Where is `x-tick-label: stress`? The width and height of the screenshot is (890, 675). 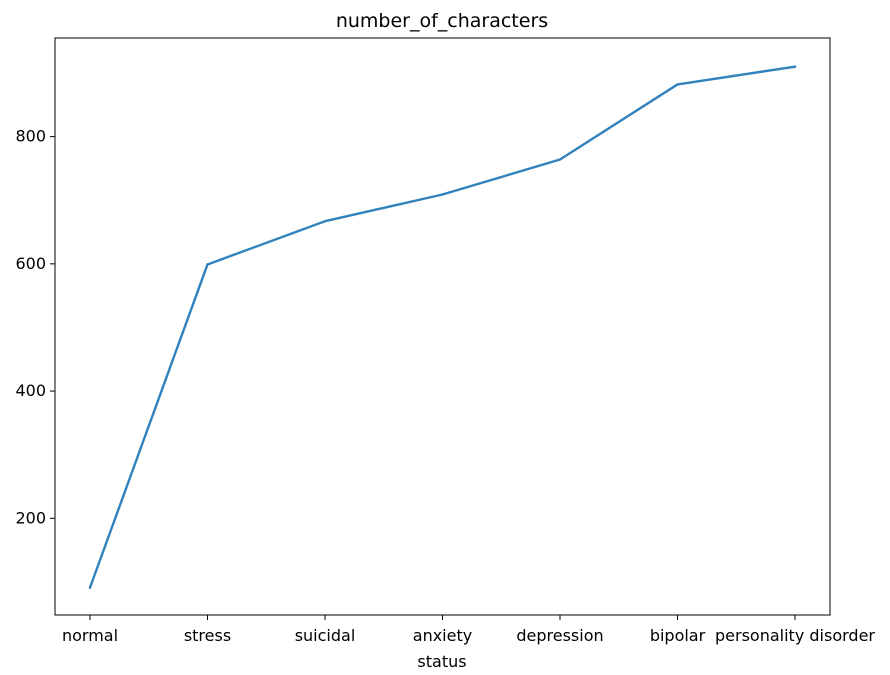
x-tick-label: stress is located at coordinates (207, 635).